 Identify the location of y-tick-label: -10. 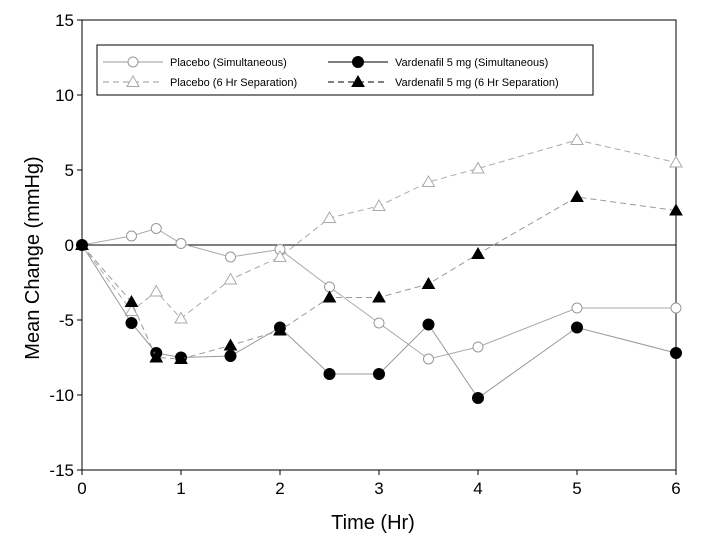
(61, 395).